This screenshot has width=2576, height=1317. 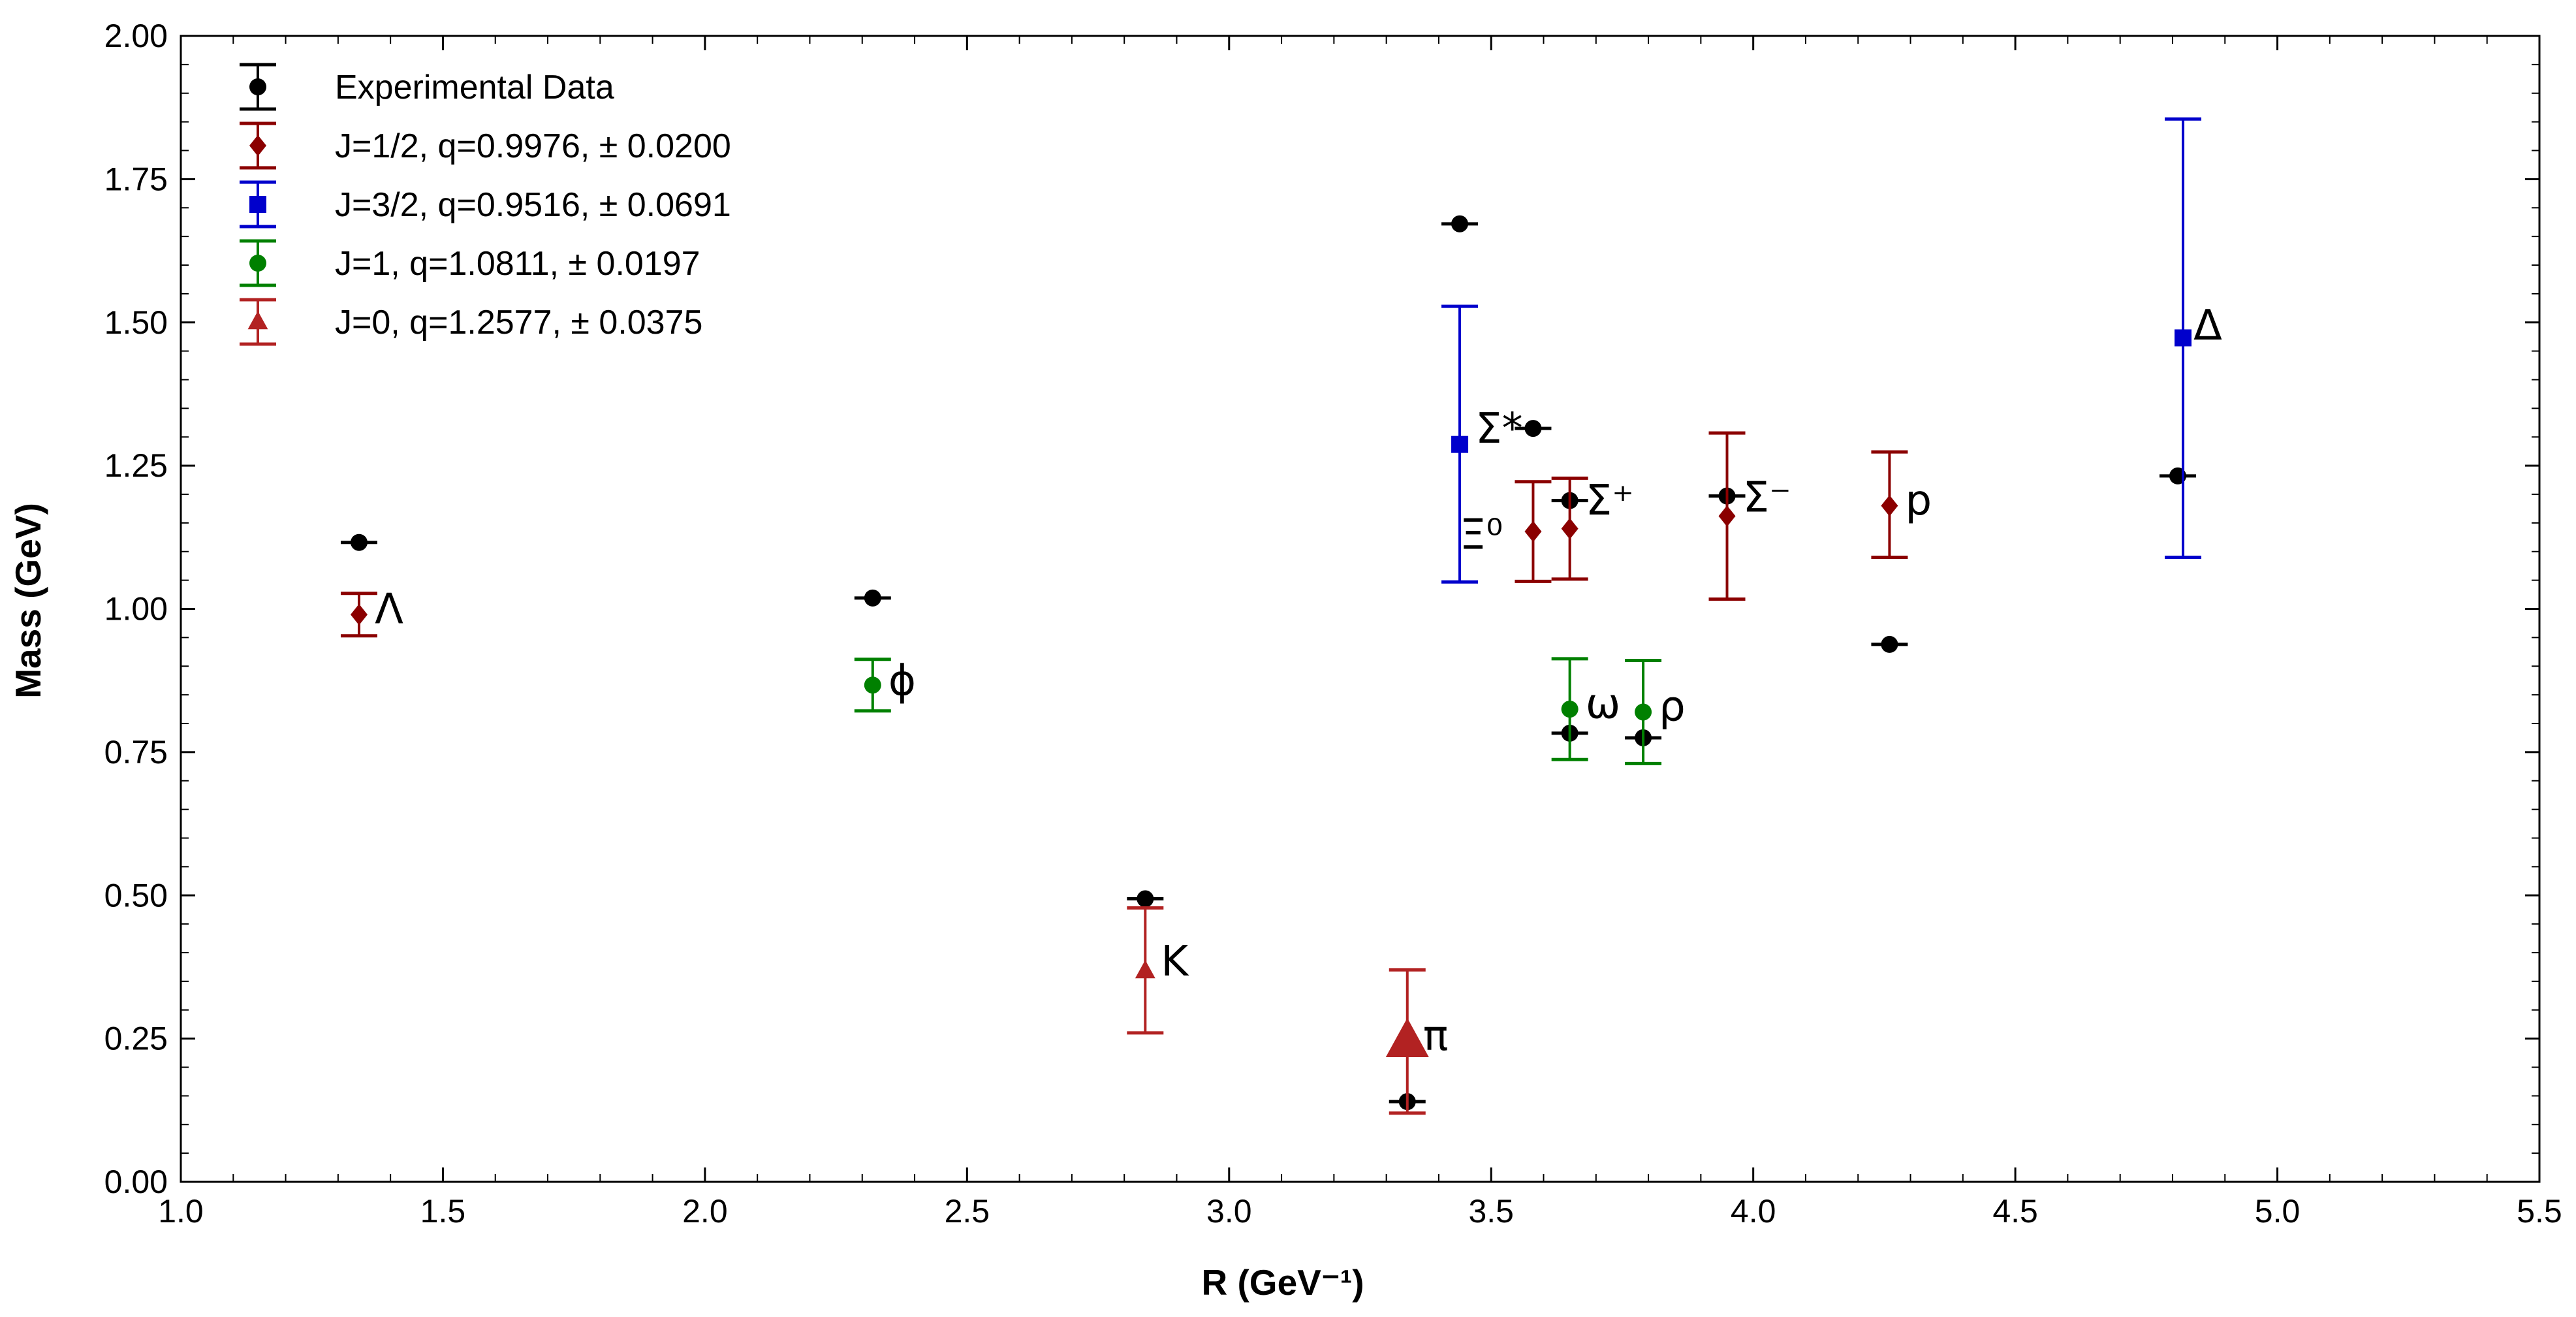 What do you see at coordinates (2539, 1212) in the screenshot?
I see `x-tick-label: 5.5` at bounding box center [2539, 1212].